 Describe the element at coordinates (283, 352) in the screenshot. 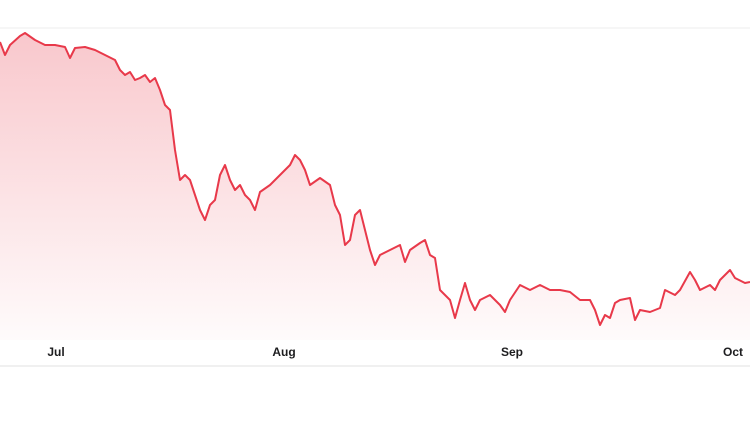

I see `x-tick-label: Aug` at that location.